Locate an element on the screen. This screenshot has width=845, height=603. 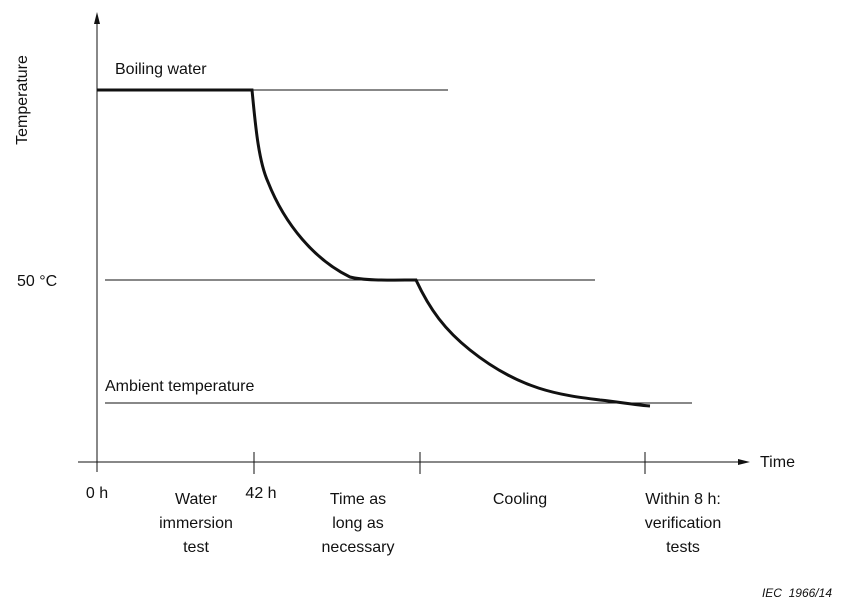
fifty-label: 50 °C is located at coordinates (37, 281).